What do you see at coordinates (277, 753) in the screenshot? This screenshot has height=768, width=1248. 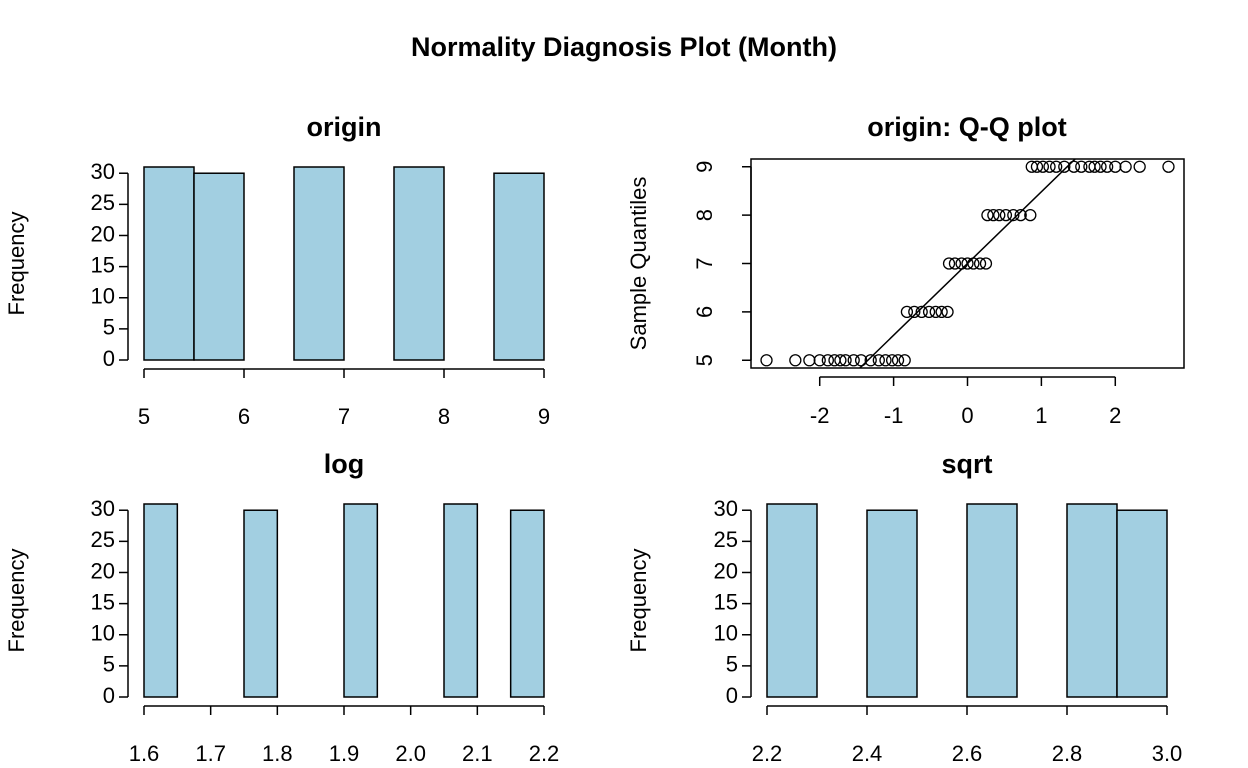 I see `x-tick-label: 1.8` at bounding box center [277, 753].